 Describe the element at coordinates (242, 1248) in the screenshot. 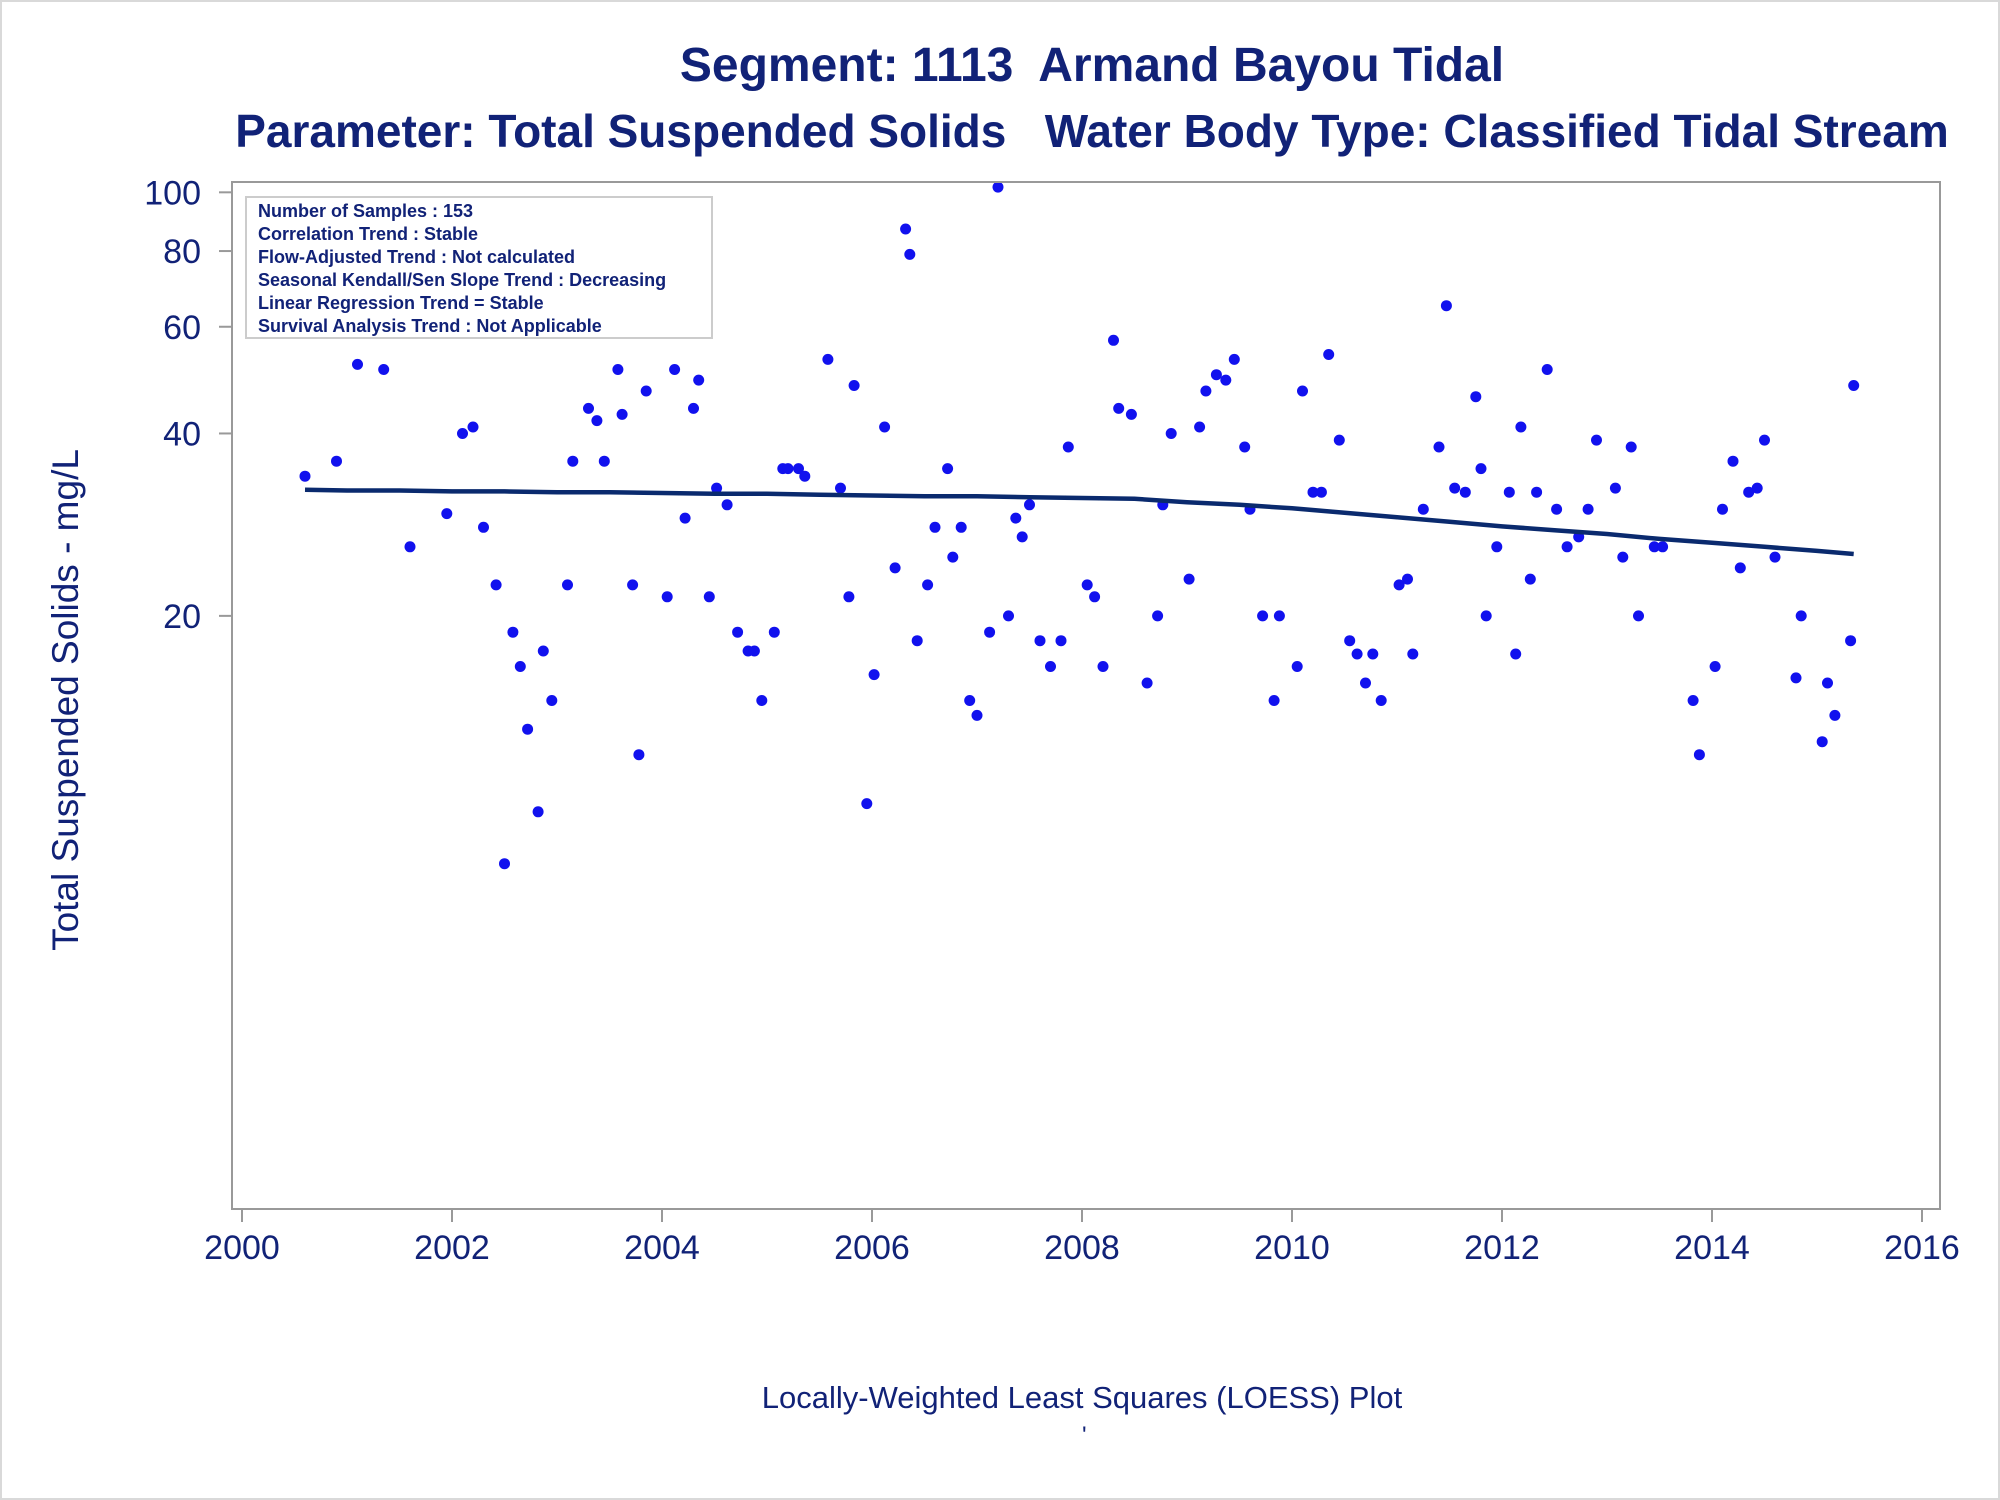

I see `x-tick-label: 2000` at that location.